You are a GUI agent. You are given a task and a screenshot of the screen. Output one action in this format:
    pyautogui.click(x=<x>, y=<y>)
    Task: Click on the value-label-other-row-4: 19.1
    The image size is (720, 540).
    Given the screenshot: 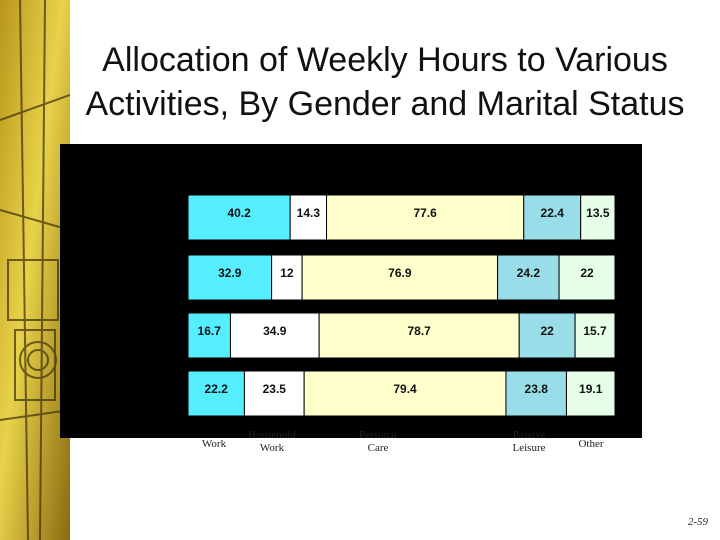 What is the action you would take?
    pyautogui.click(x=591, y=389)
    